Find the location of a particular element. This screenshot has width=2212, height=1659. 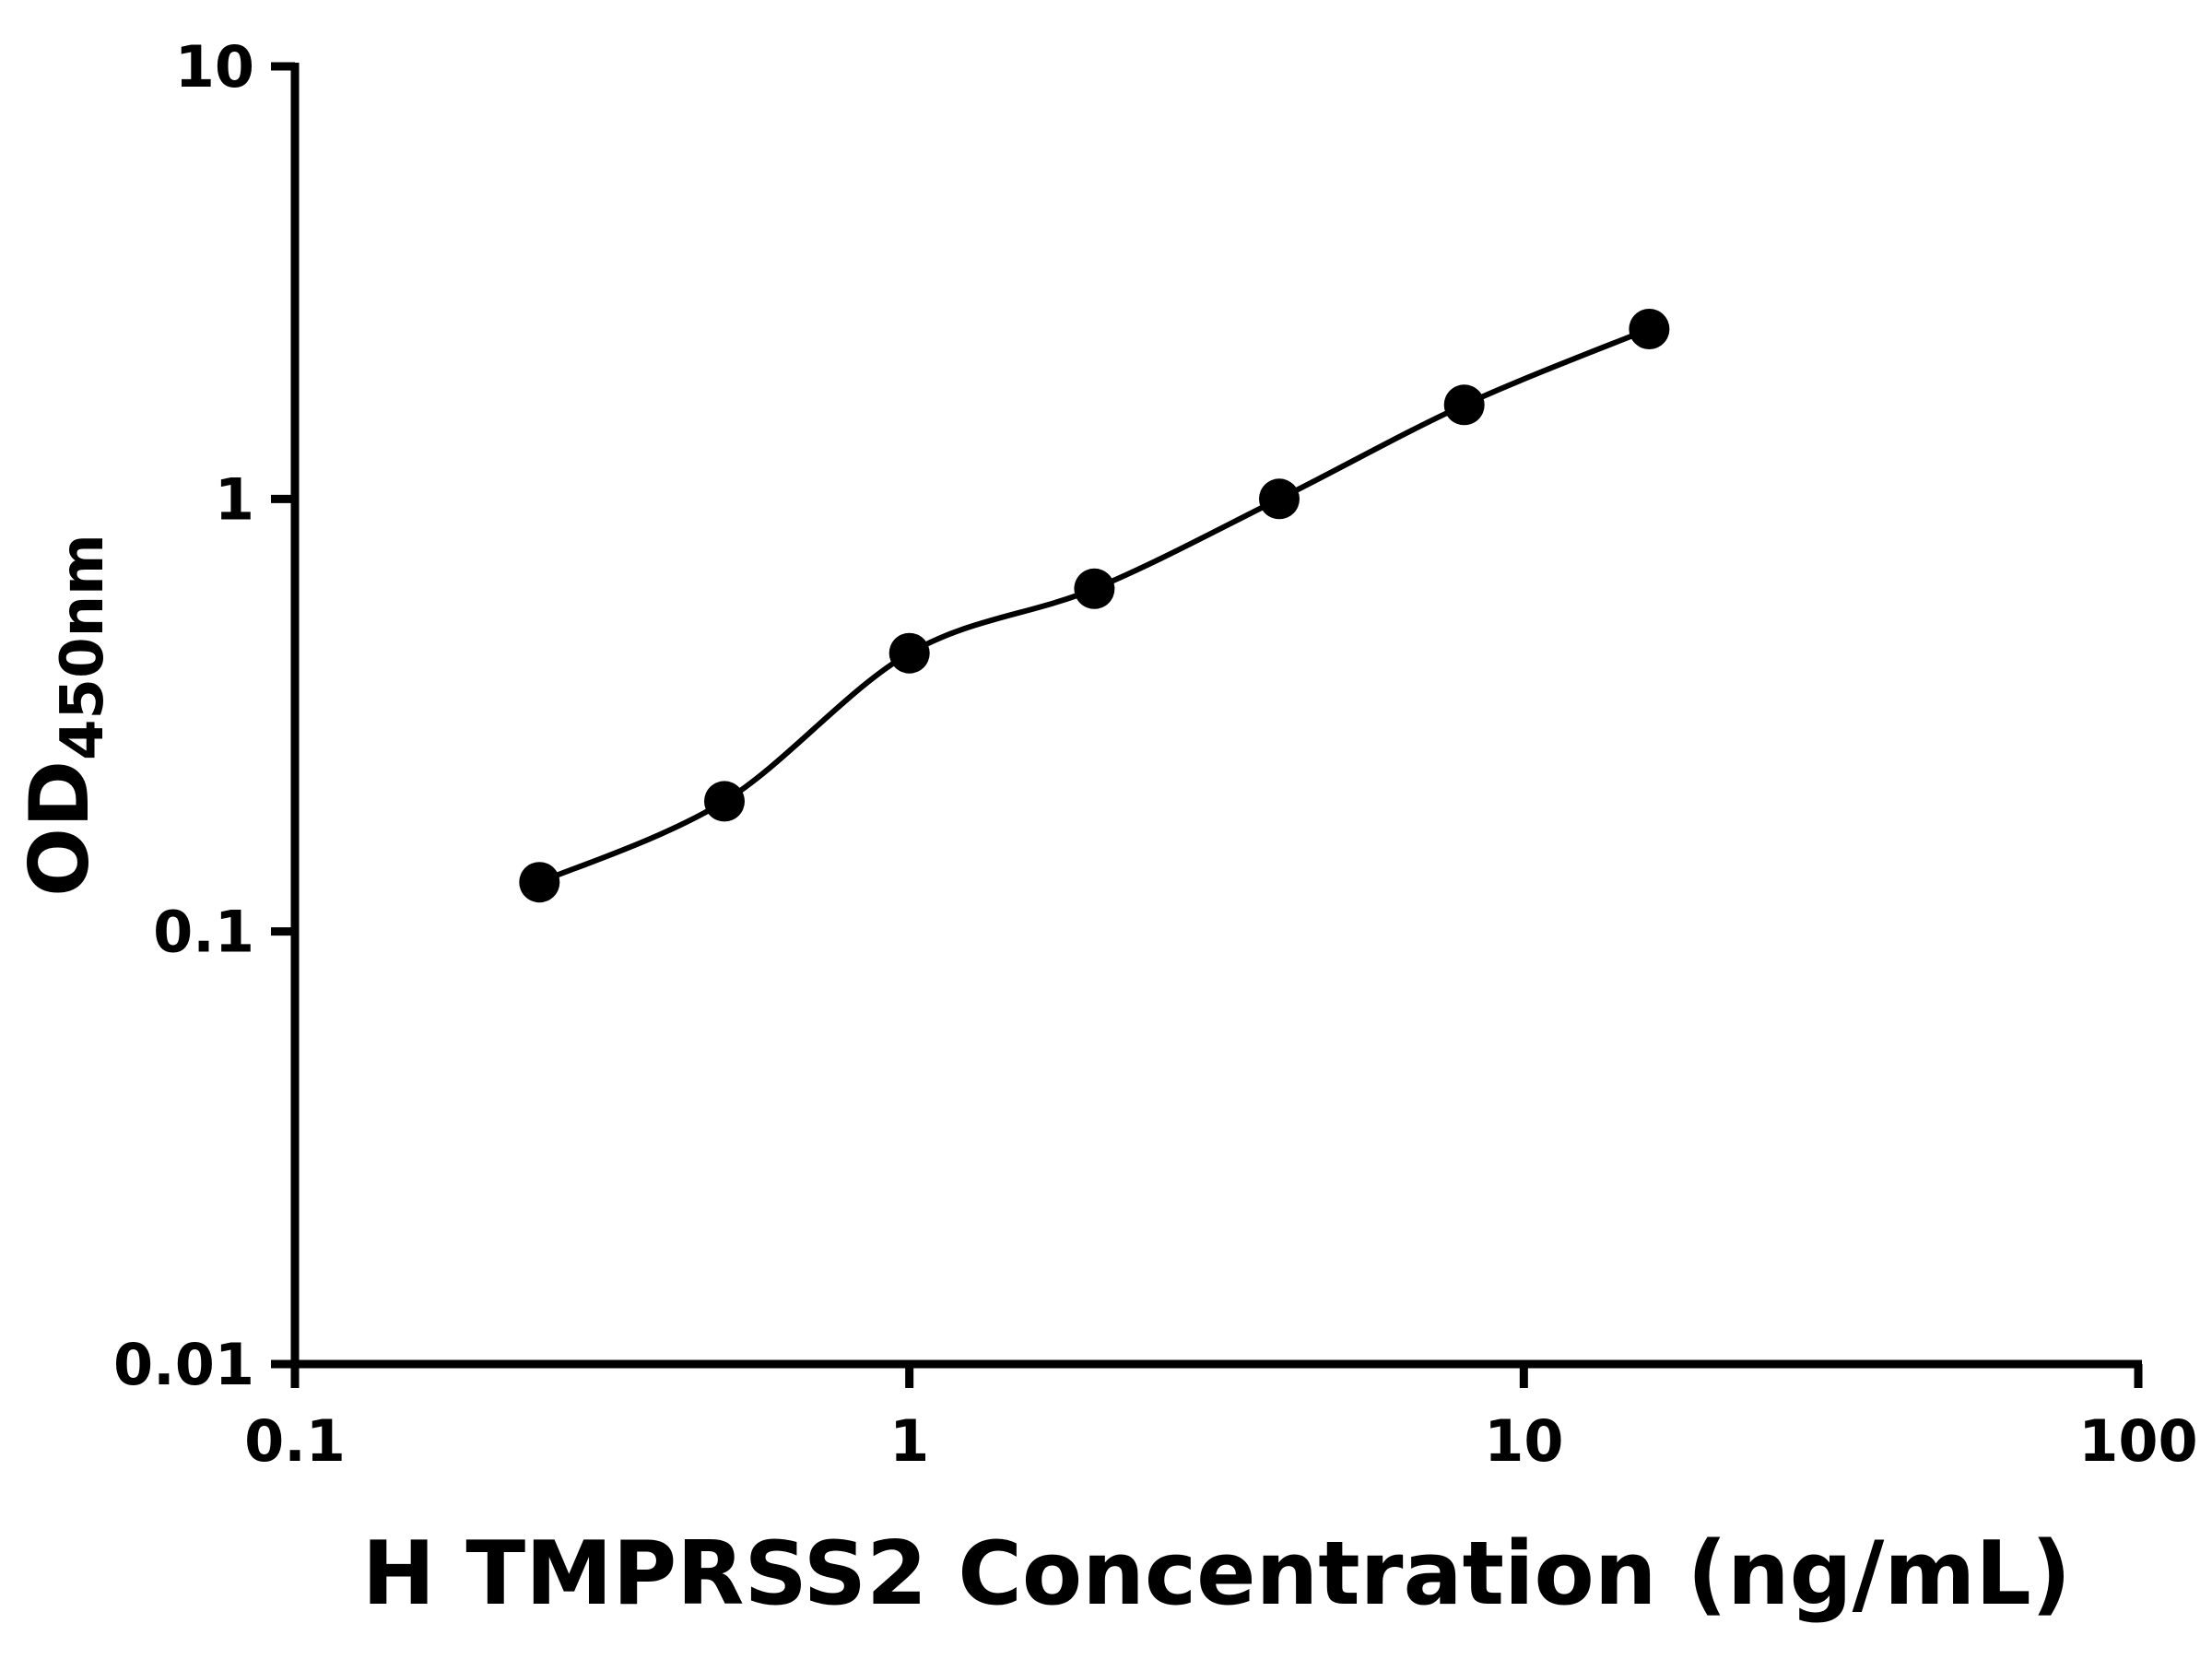

y-axis-title-base: OD is located at coordinates (59, 828).